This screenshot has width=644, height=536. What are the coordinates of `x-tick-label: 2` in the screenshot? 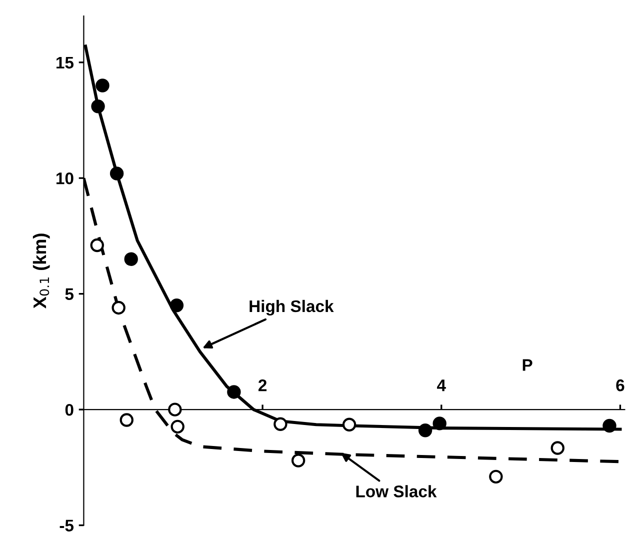 It's located at (262, 385).